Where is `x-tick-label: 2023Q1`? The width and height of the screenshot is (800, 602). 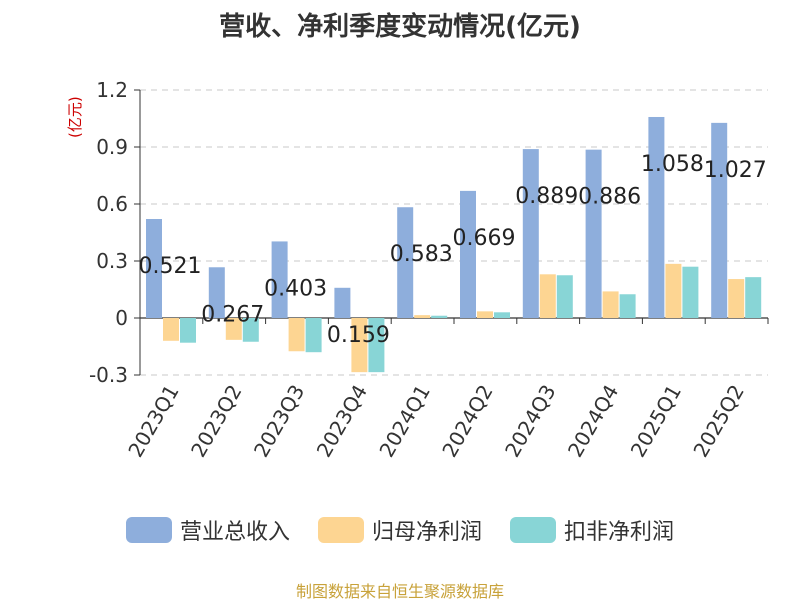
x-tick-label: 2023Q1 is located at coordinates (153, 421).